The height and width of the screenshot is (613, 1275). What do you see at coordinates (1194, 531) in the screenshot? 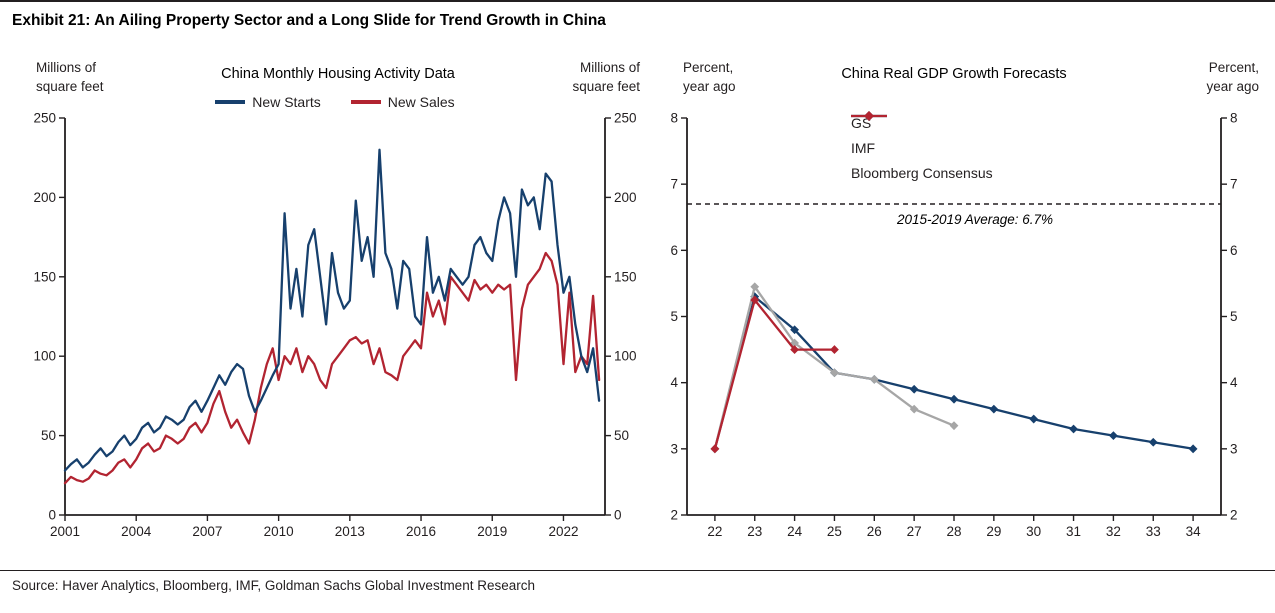
I see `x-tick-label: 34` at bounding box center [1194, 531].